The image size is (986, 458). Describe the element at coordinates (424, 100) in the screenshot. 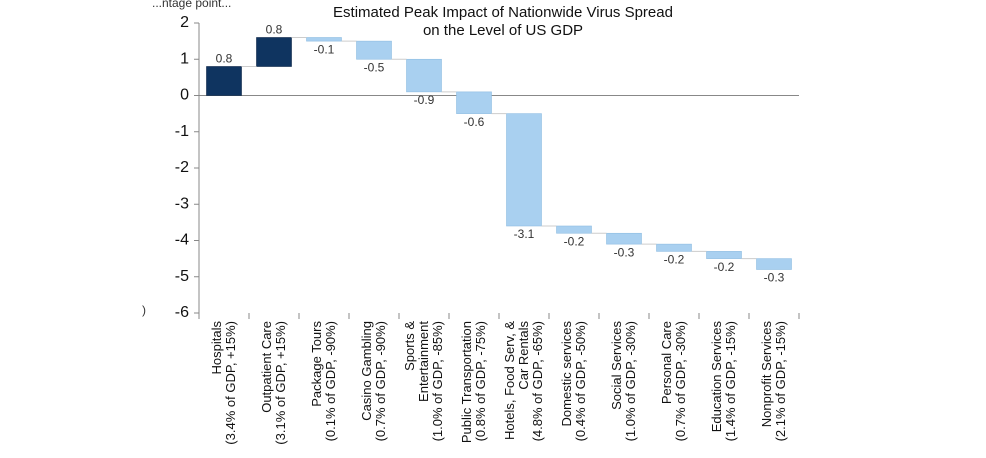

I see `data-label: -0.9` at that location.